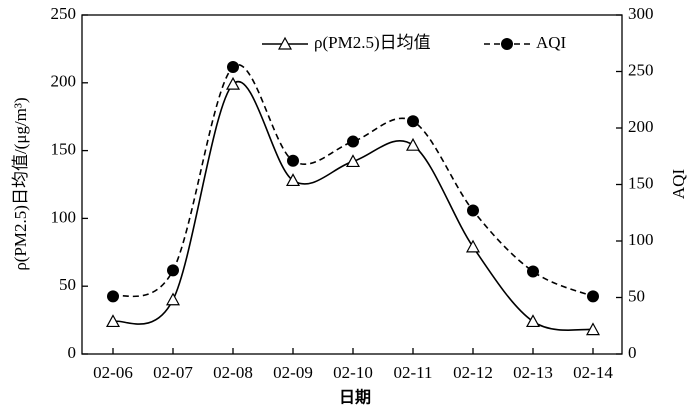 The height and width of the screenshot is (411, 700). I want to click on y2-tick-label: 100, so click(641, 239).